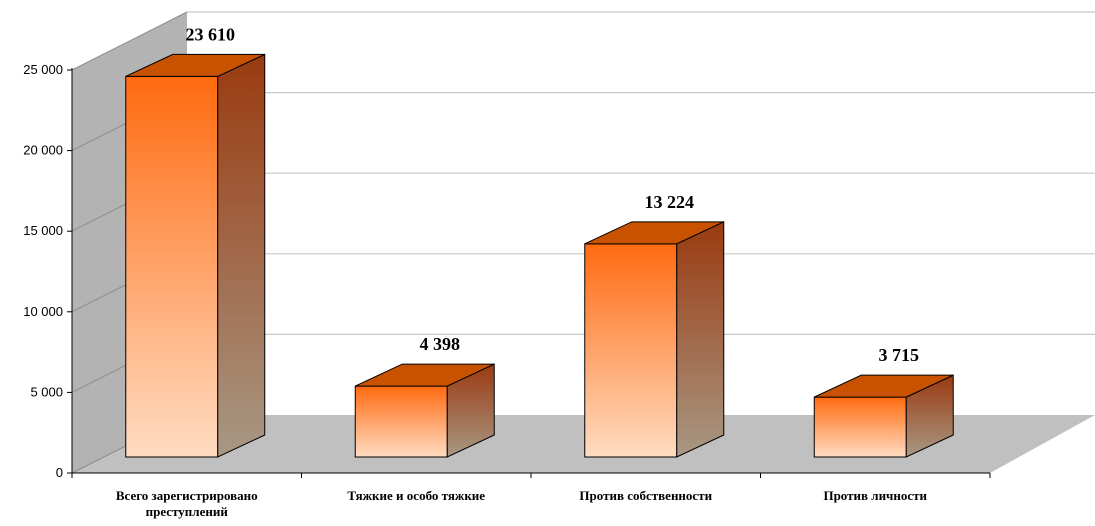 This screenshot has height=526, width=1095. I want to click on category-label: Против собственности, so click(645, 495).